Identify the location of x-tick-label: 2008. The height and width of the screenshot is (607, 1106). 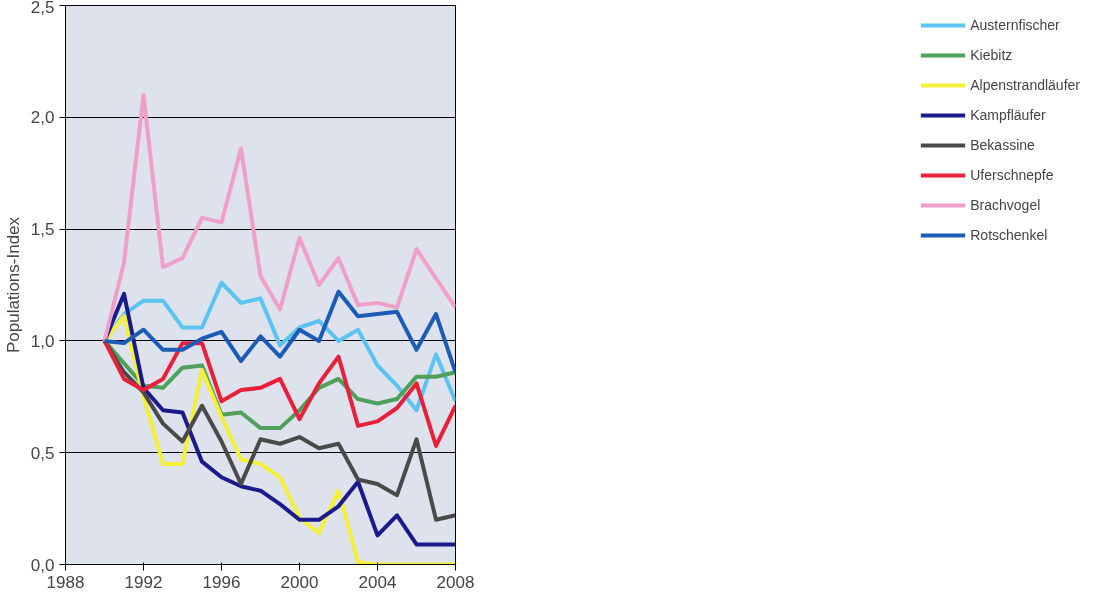
(455, 582).